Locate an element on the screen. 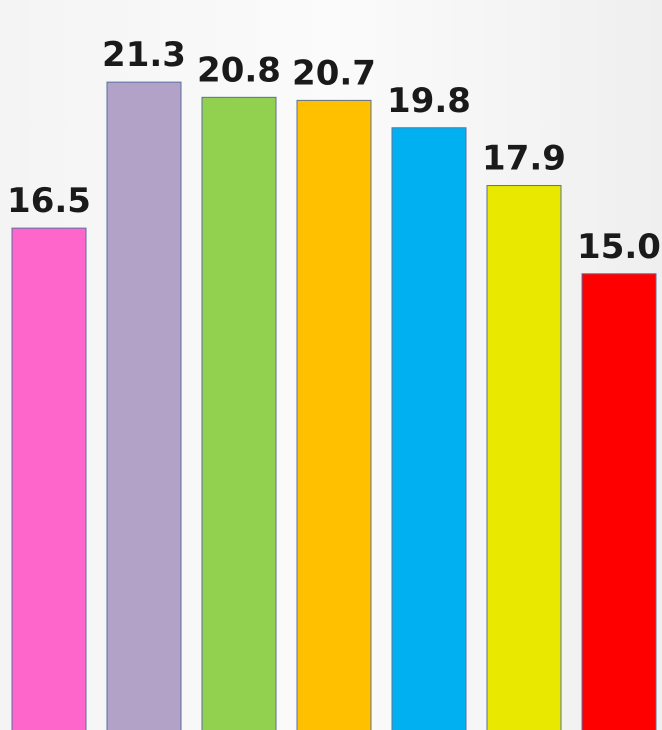  value-label: 15.0 is located at coordinates (619, 247).